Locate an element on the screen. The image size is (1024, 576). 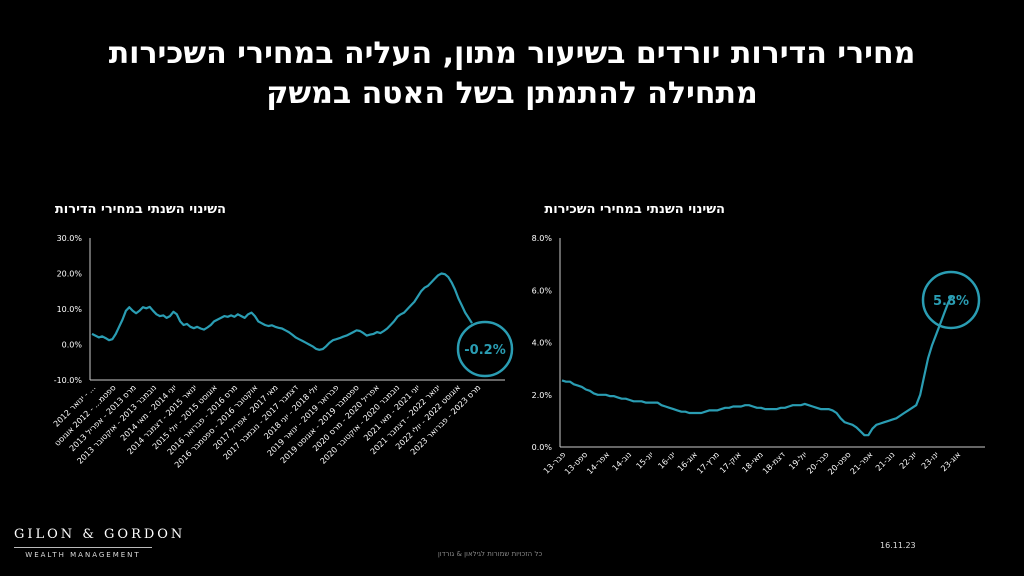
logo-main-text: GILON & GORDON is located at coordinates (100, 534).